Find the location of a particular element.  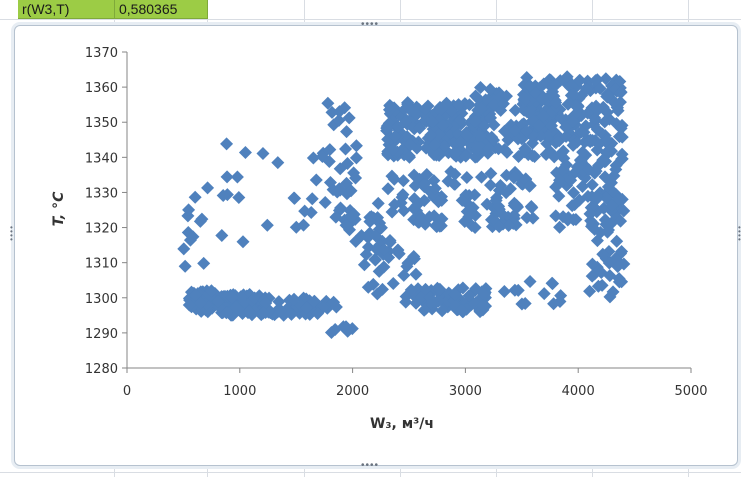

cell-label: r(W3,T) is located at coordinates (66, 9).